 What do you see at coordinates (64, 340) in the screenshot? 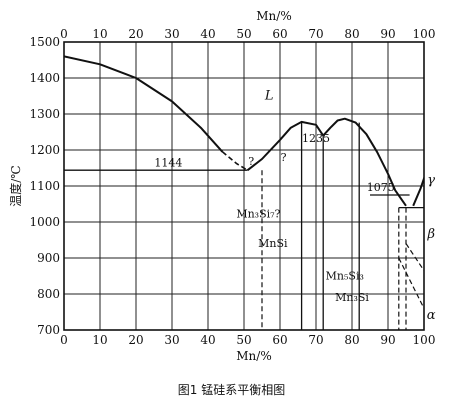
I see `bottom-axis-tick-label: 0` at bounding box center [64, 340].